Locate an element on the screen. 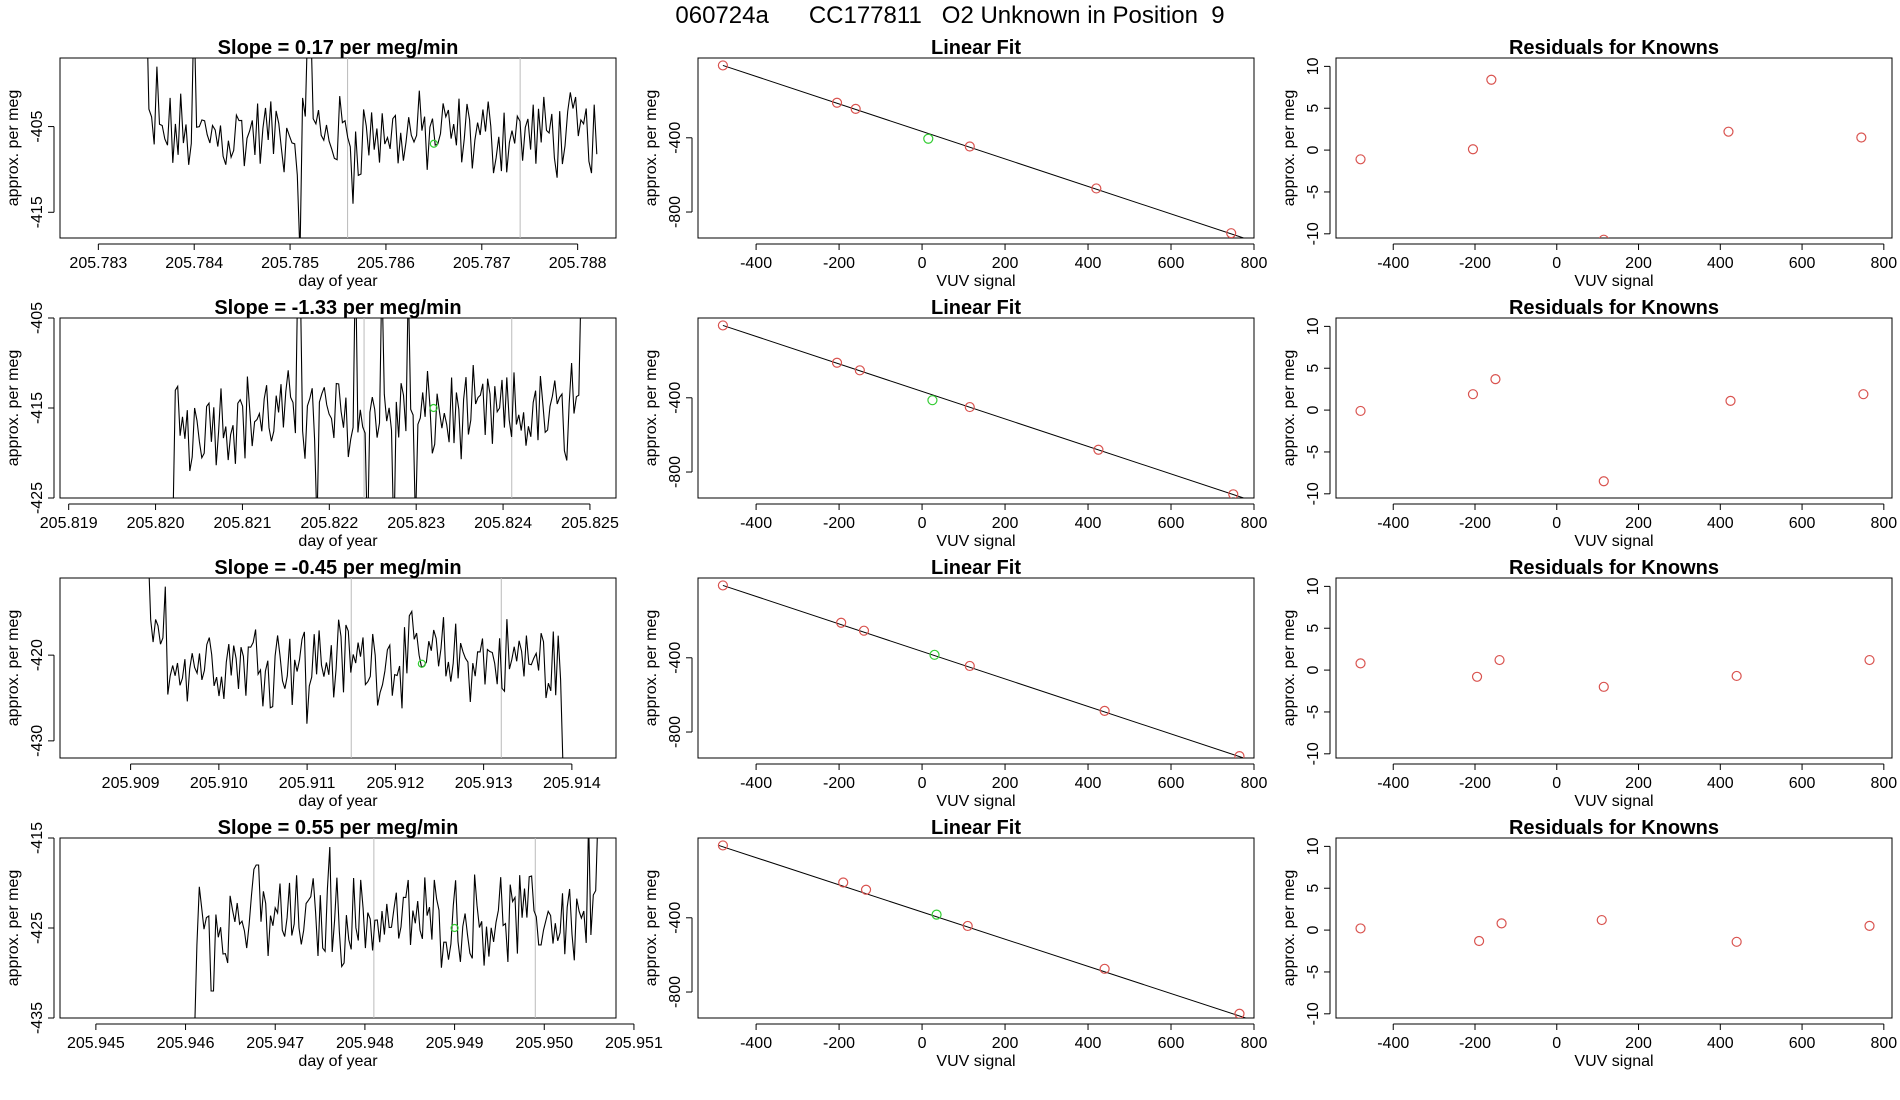  x-tick-label: 205.946 is located at coordinates (186, 1043).